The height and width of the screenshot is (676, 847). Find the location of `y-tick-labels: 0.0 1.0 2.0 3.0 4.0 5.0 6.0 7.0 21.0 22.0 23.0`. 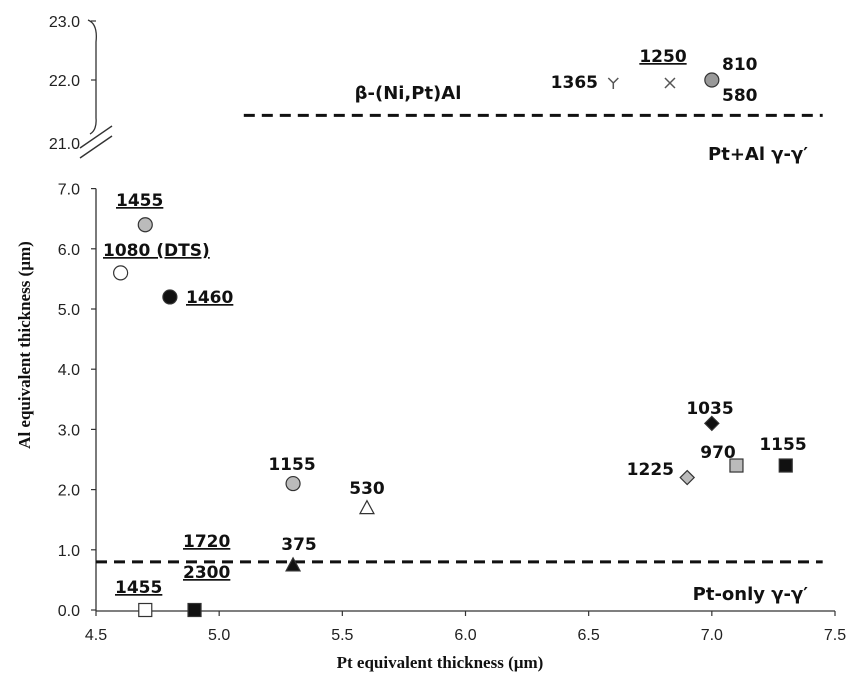

y-tick-labels: 0.0 1.0 2.0 3.0 4.0 5.0 6.0 7.0 21.0 22.0 23.0 is located at coordinates (64, 317).